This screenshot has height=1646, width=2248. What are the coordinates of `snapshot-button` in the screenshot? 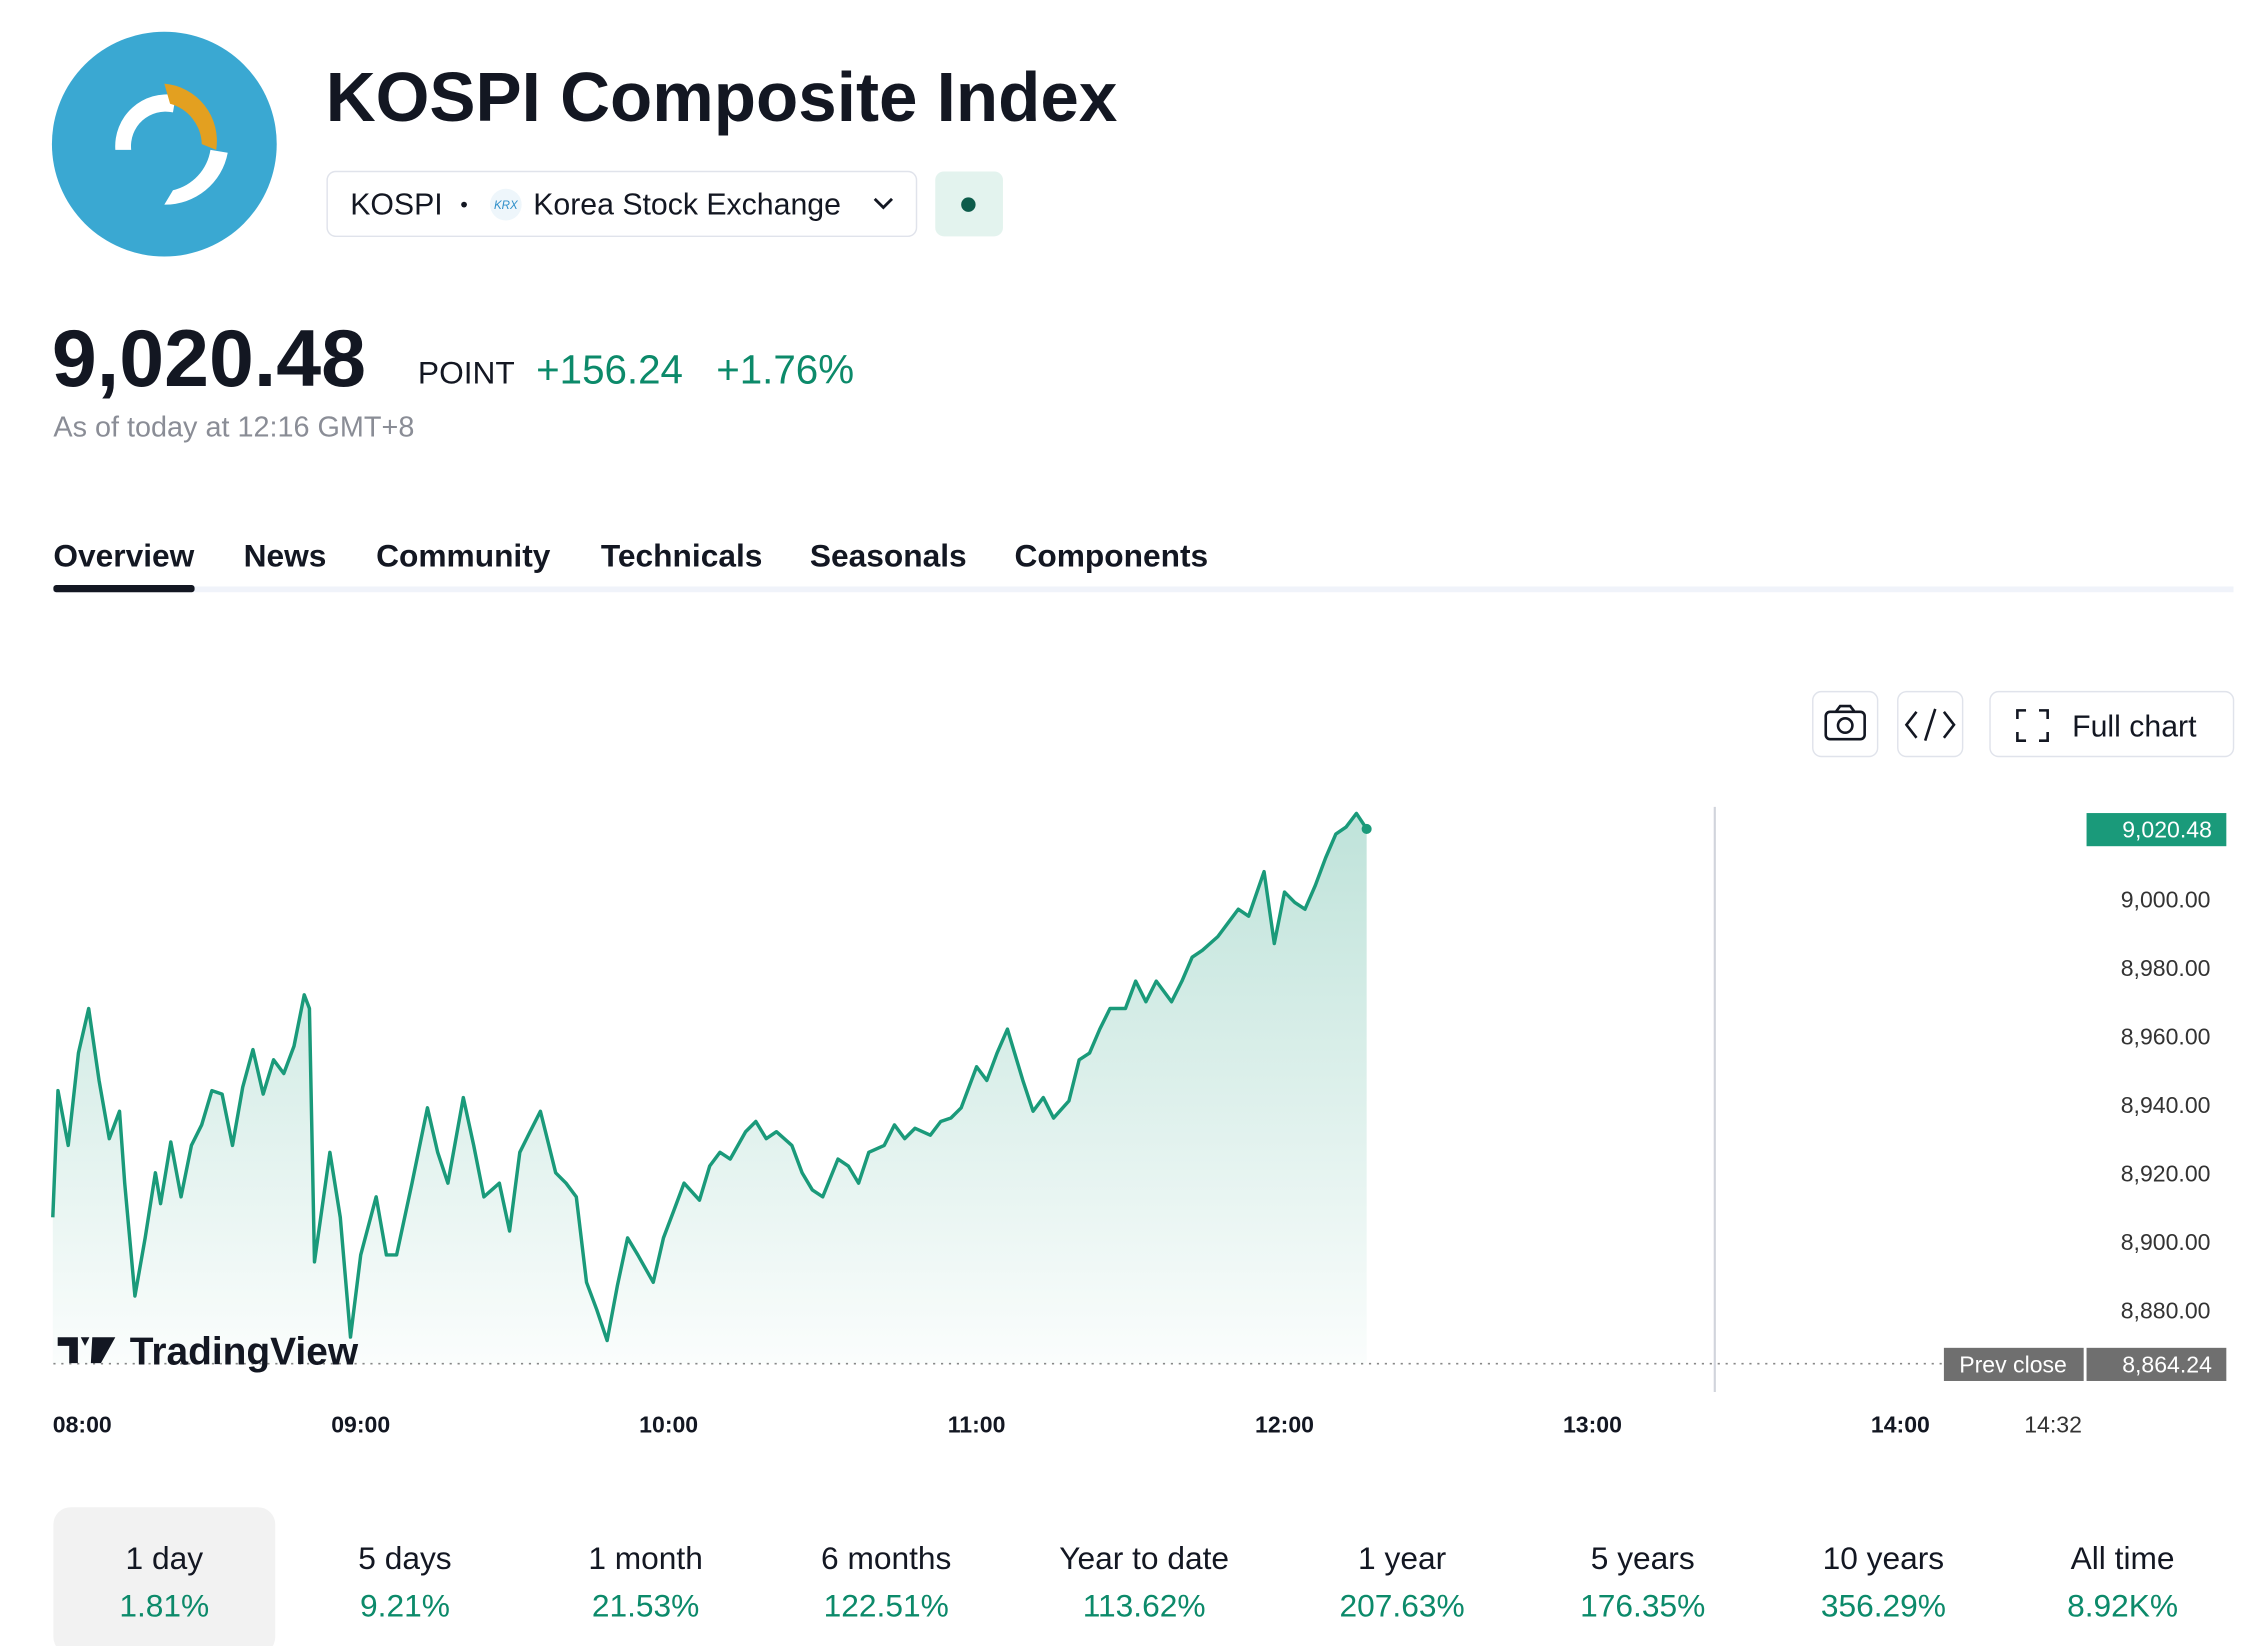 It's located at (1845, 724).